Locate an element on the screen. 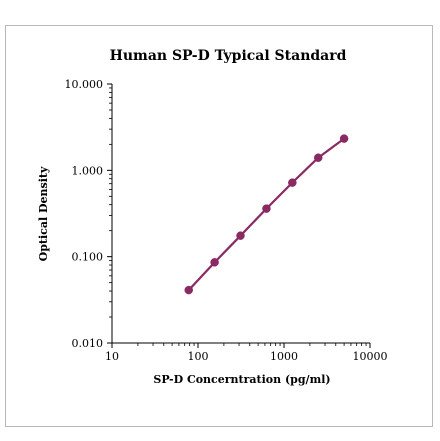 Image resolution: width=440 pixels, height=441 pixels. y-tick-label: 0.010 is located at coordinates (88, 343).